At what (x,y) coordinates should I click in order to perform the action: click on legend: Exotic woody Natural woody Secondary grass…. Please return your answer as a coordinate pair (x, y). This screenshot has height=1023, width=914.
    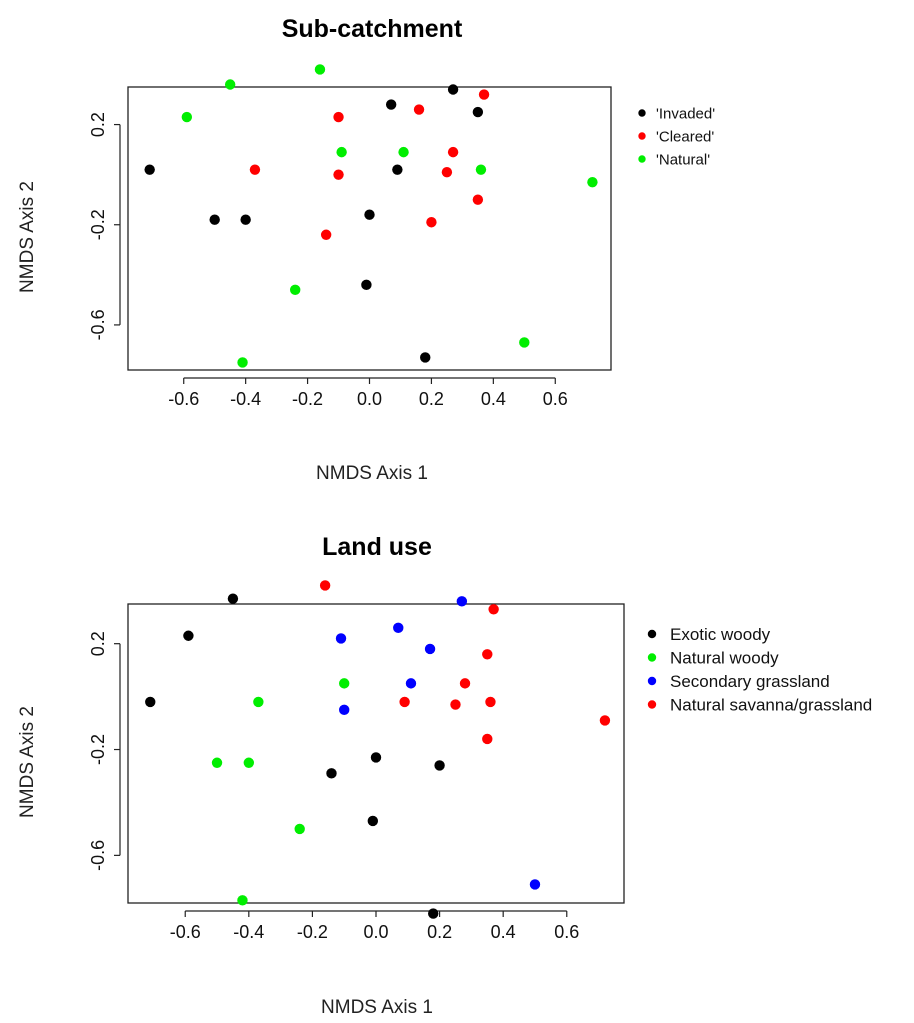
    Looking at the image, I should click on (759, 669).